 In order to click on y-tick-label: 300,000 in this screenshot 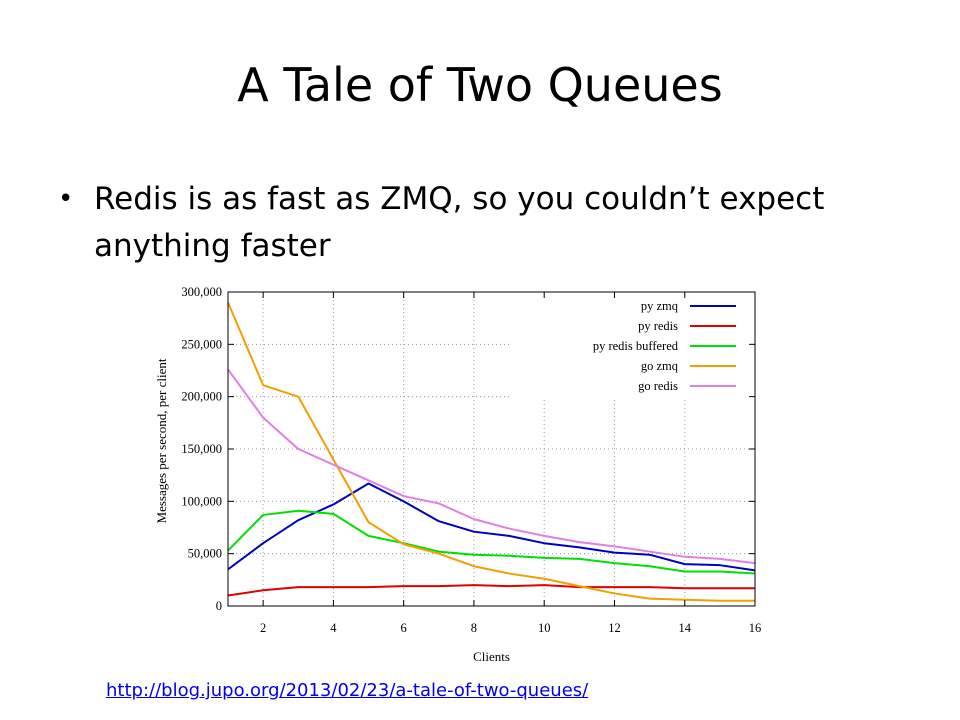, I will do `click(201, 292)`.